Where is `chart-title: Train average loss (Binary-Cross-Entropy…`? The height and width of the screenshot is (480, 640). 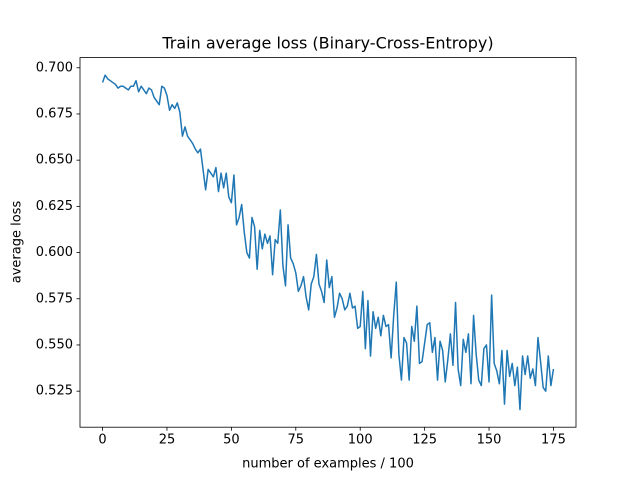 chart-title: Train average loss (Binary-Cross-Entropy… is located at coordinates (327, 43).